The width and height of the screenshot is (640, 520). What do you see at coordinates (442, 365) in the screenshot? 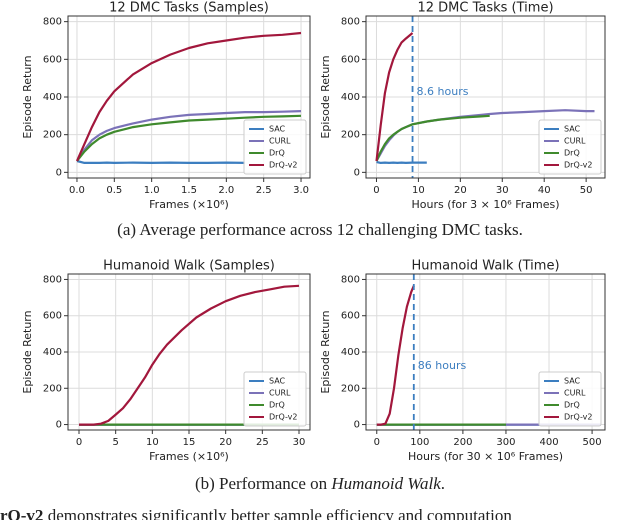
I see `reference-label: 86 hours` at bounding box center [442, 365].